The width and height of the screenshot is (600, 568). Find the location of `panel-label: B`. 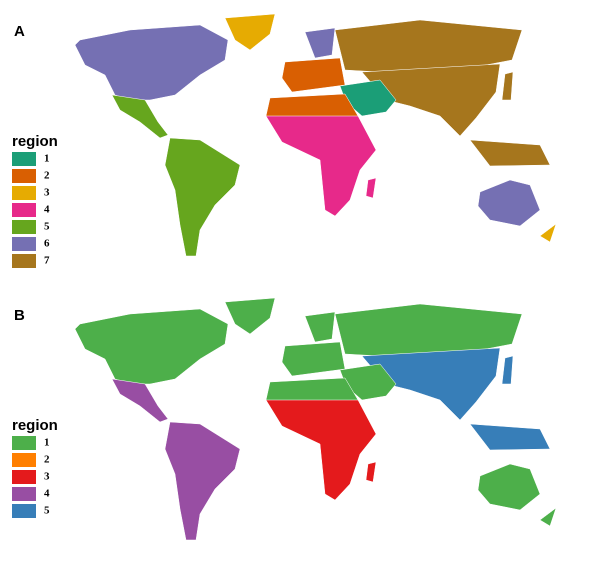

panel-label: B is located at coordinates (19, 315).